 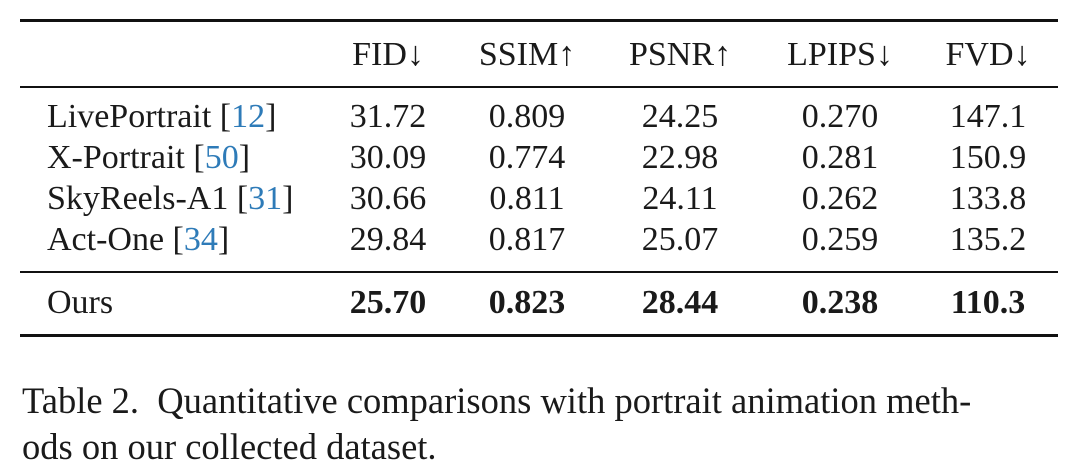 I want to click on method-label: X-Portrait [, so click(x=126, y=157).